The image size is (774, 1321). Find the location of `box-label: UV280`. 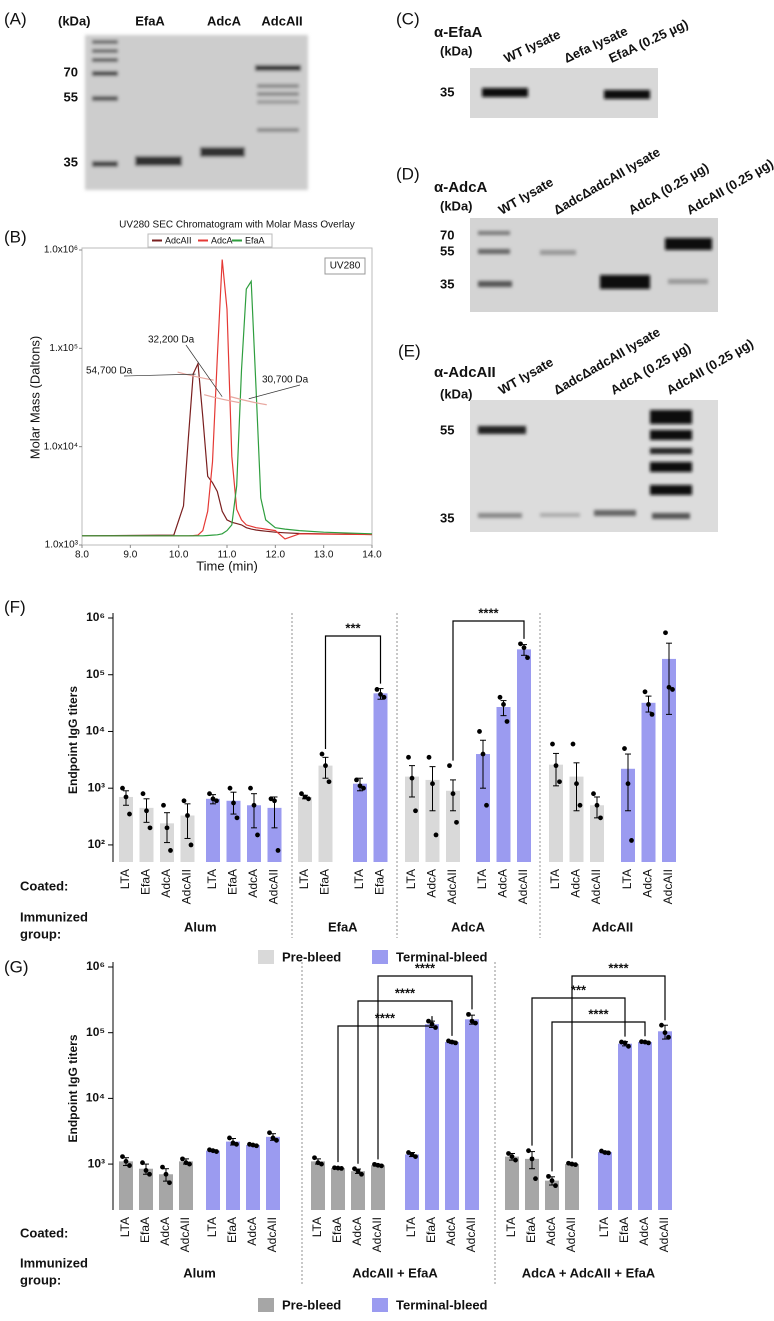

box-label: UV280 is located at coordinates (345, 266).